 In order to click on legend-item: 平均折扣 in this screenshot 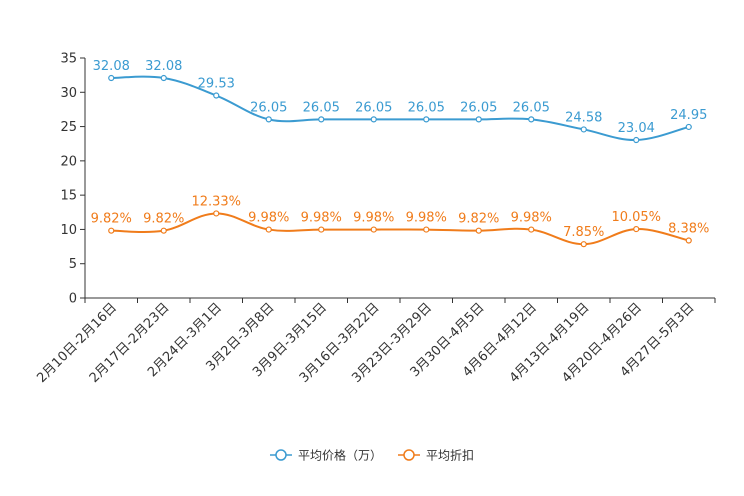, I will do `click(436, 455)`.